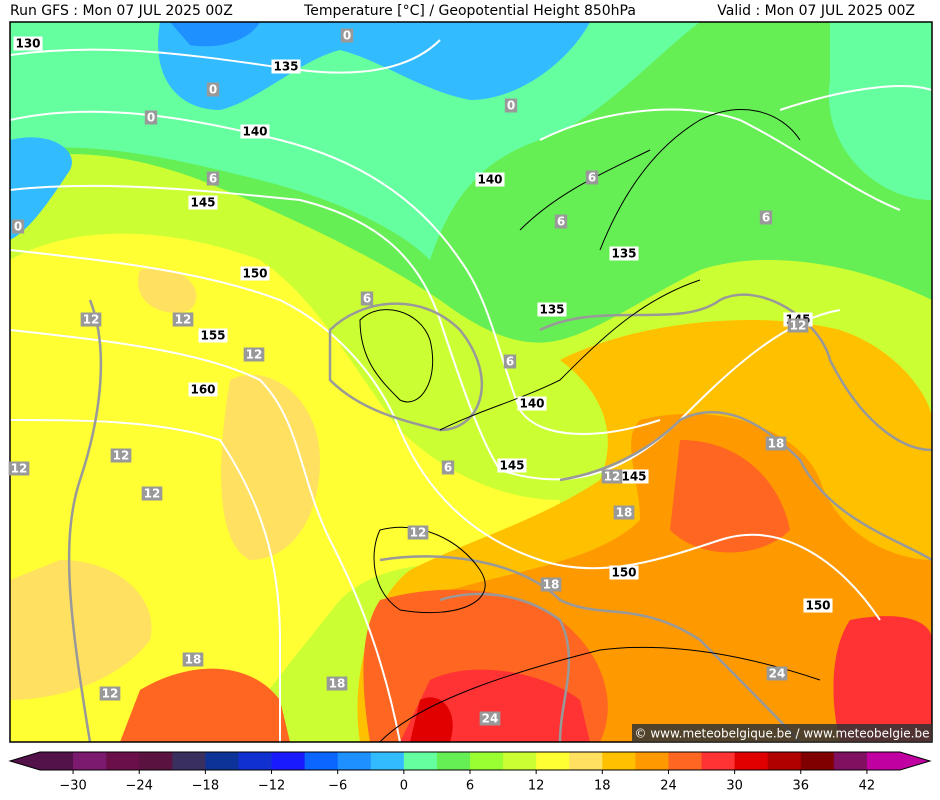 The image size is (940, 800). I want to click on colorbar-tick-label: 30, so click(734, 786).